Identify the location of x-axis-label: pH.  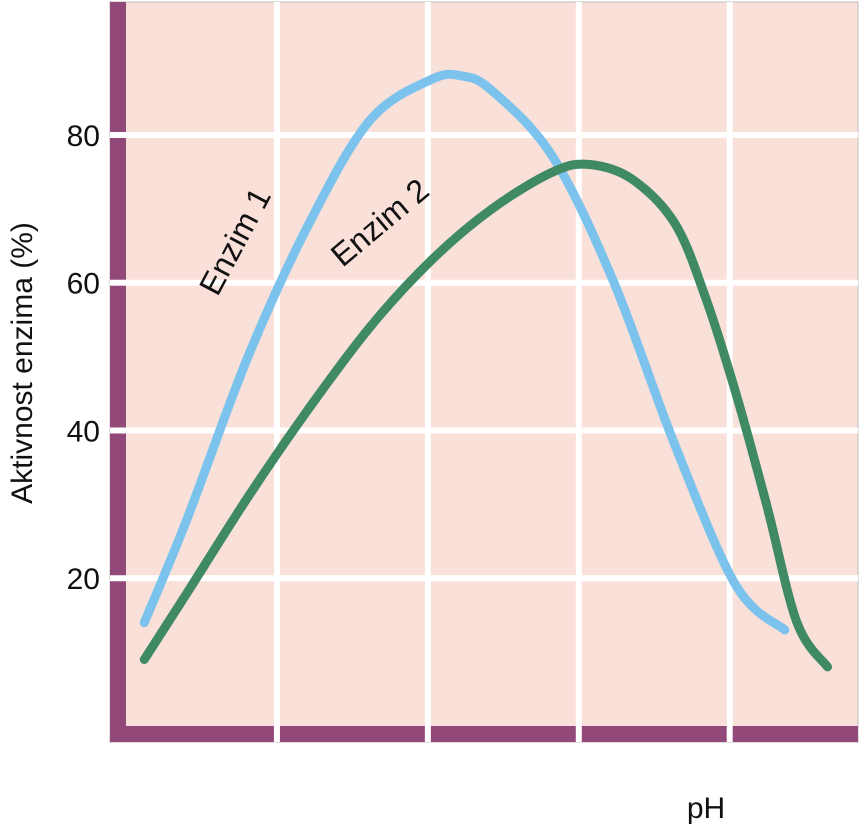
(706, 808).